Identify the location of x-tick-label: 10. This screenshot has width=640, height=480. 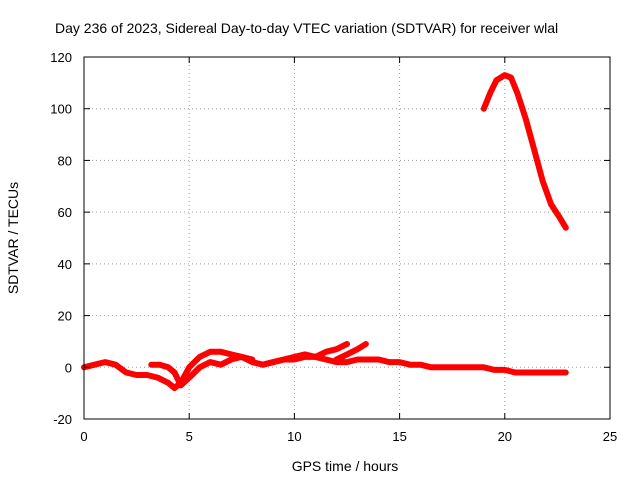
(294, 436).